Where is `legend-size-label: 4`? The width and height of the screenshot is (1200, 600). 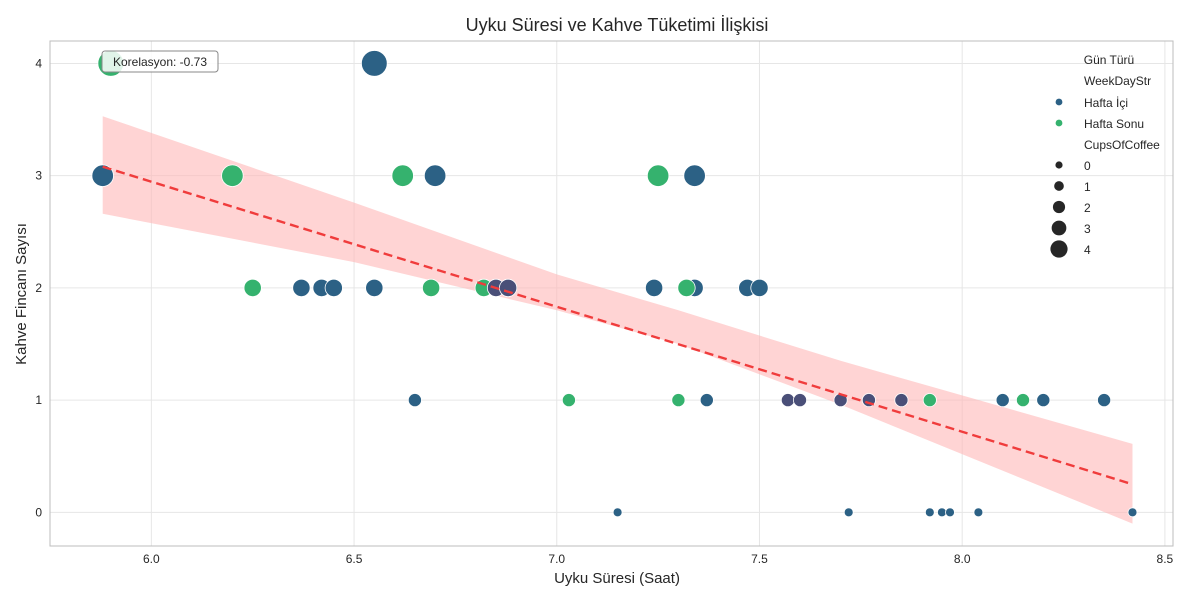 legend-size-label: 4 is located at coordinates (1087, 250).